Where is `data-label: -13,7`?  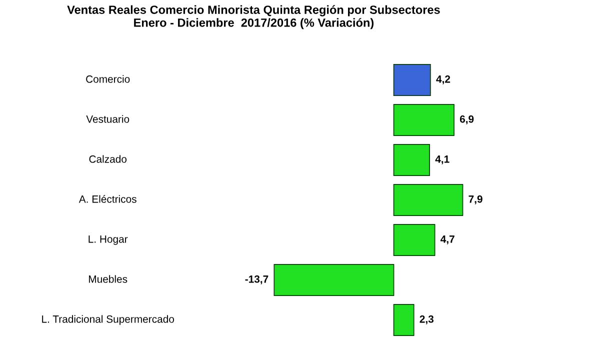 data-label: -13,7 is located at coordinates (256, 279).